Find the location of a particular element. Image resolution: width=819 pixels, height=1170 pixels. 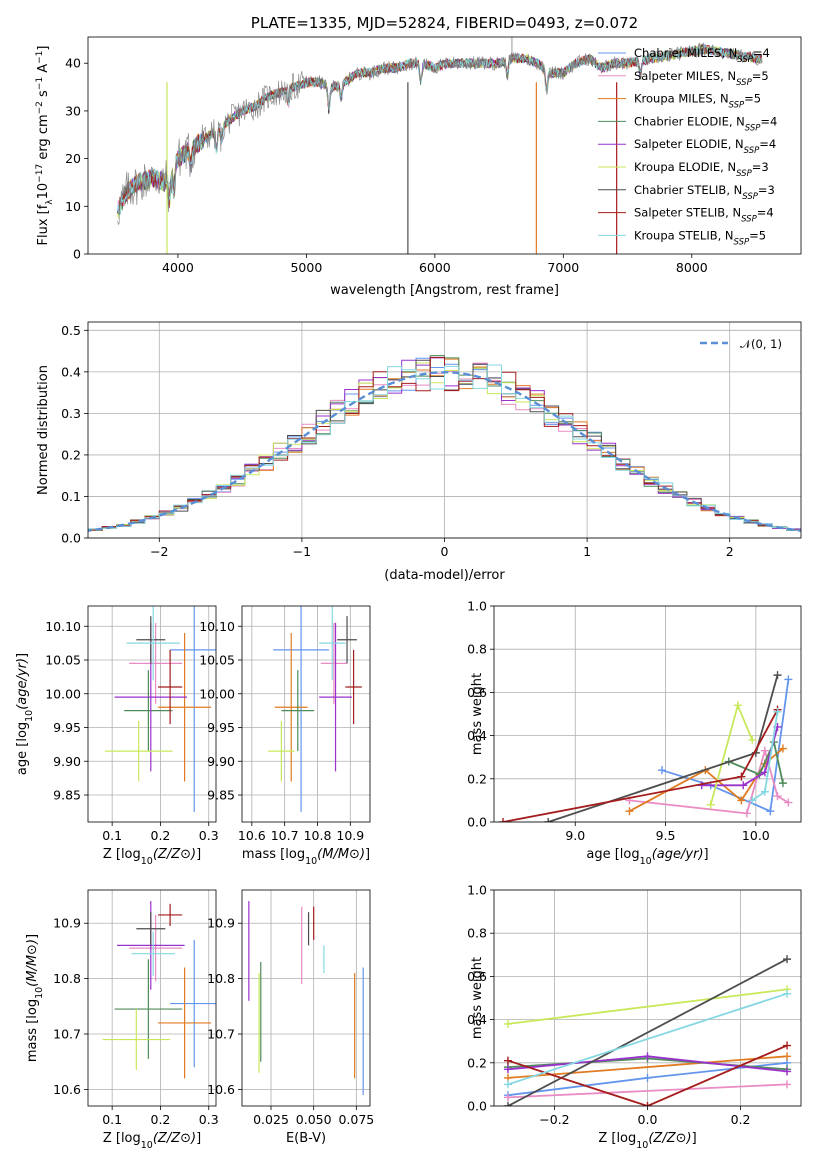

legend-label: 𝒩(0, 1) is located at coordinates (761, 344).